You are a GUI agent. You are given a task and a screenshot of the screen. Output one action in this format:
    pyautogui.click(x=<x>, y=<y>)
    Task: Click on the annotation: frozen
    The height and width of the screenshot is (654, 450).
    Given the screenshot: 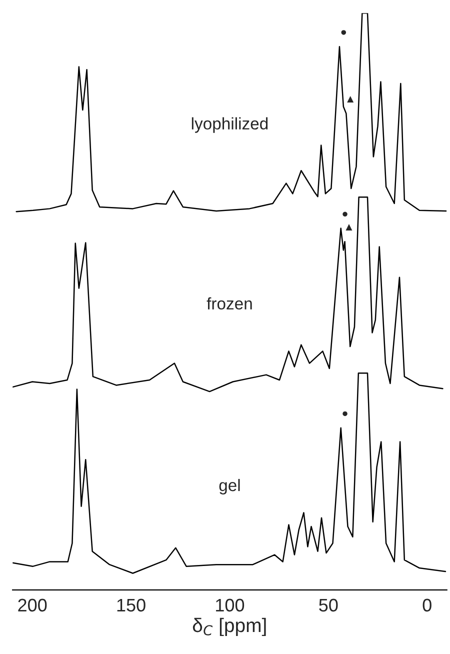 What is the action you would take?
    pyautogui.click(x=229, y=303)
    